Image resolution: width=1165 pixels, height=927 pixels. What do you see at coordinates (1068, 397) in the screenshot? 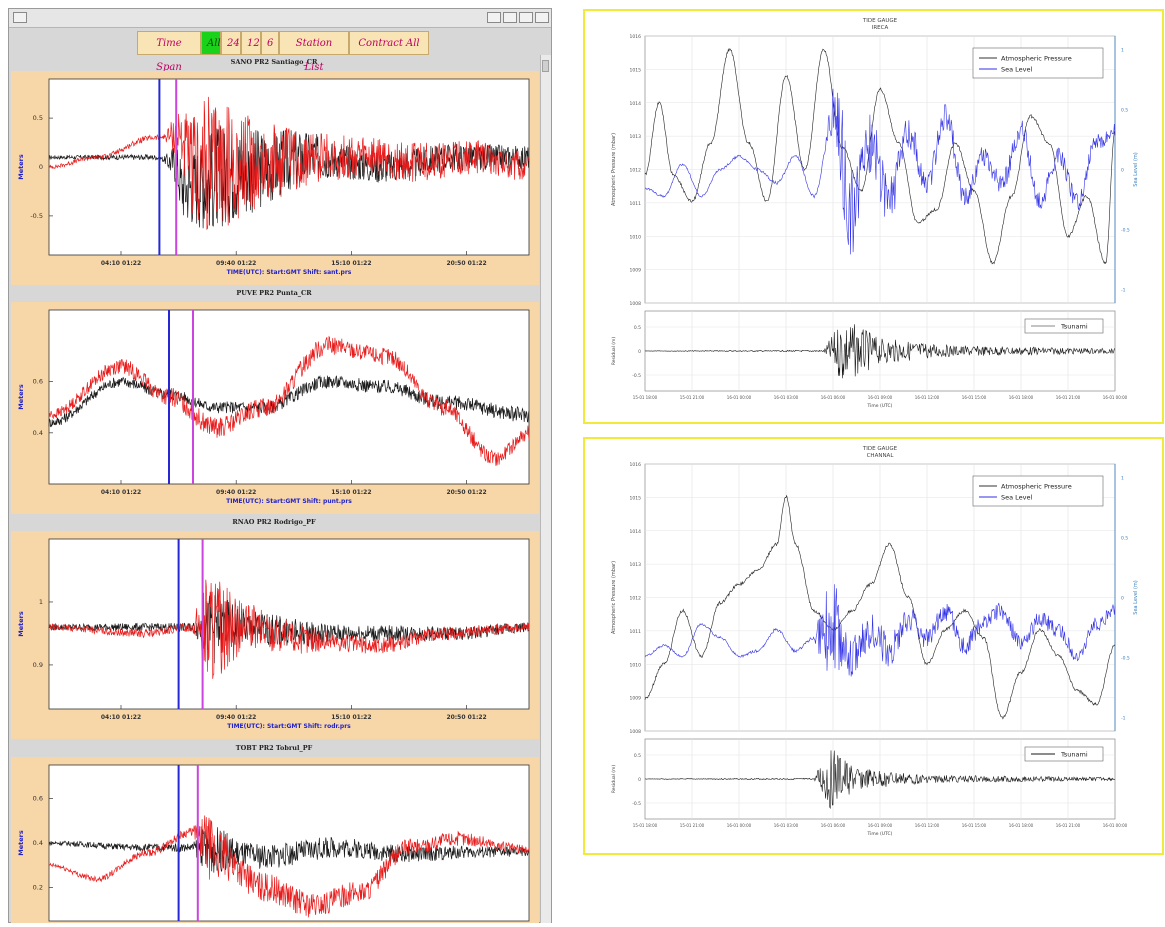
I see `x-tick-label: 16-01 21:00` at bounding box center [1068, 397].